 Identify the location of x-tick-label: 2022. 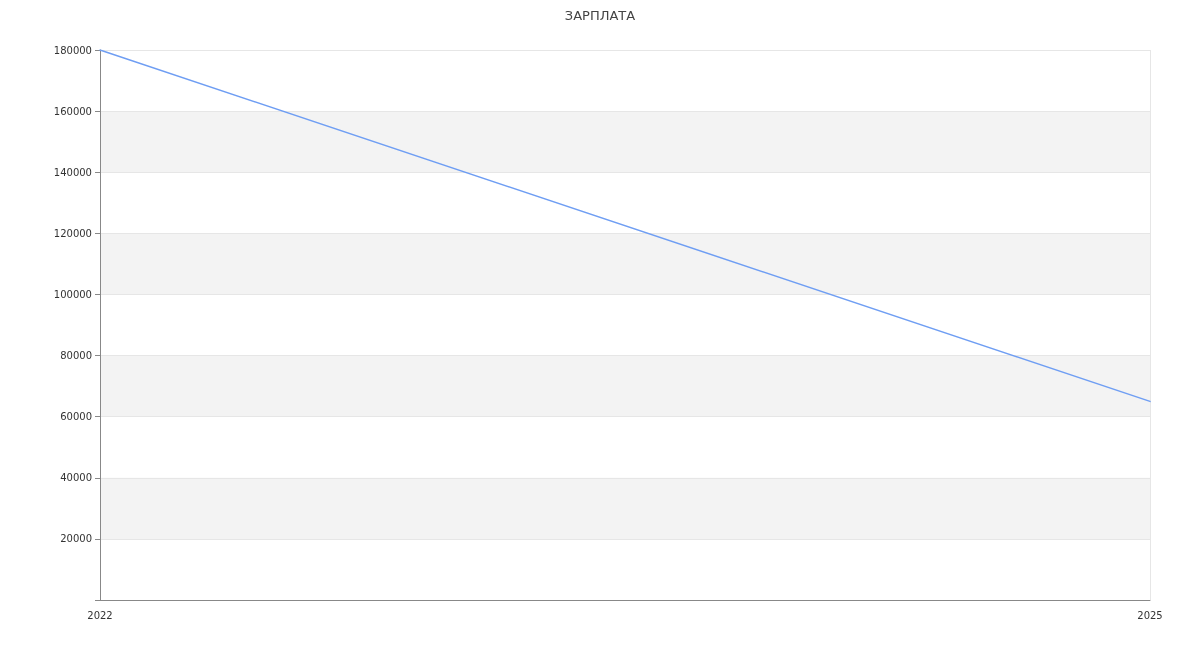
(100, 615).